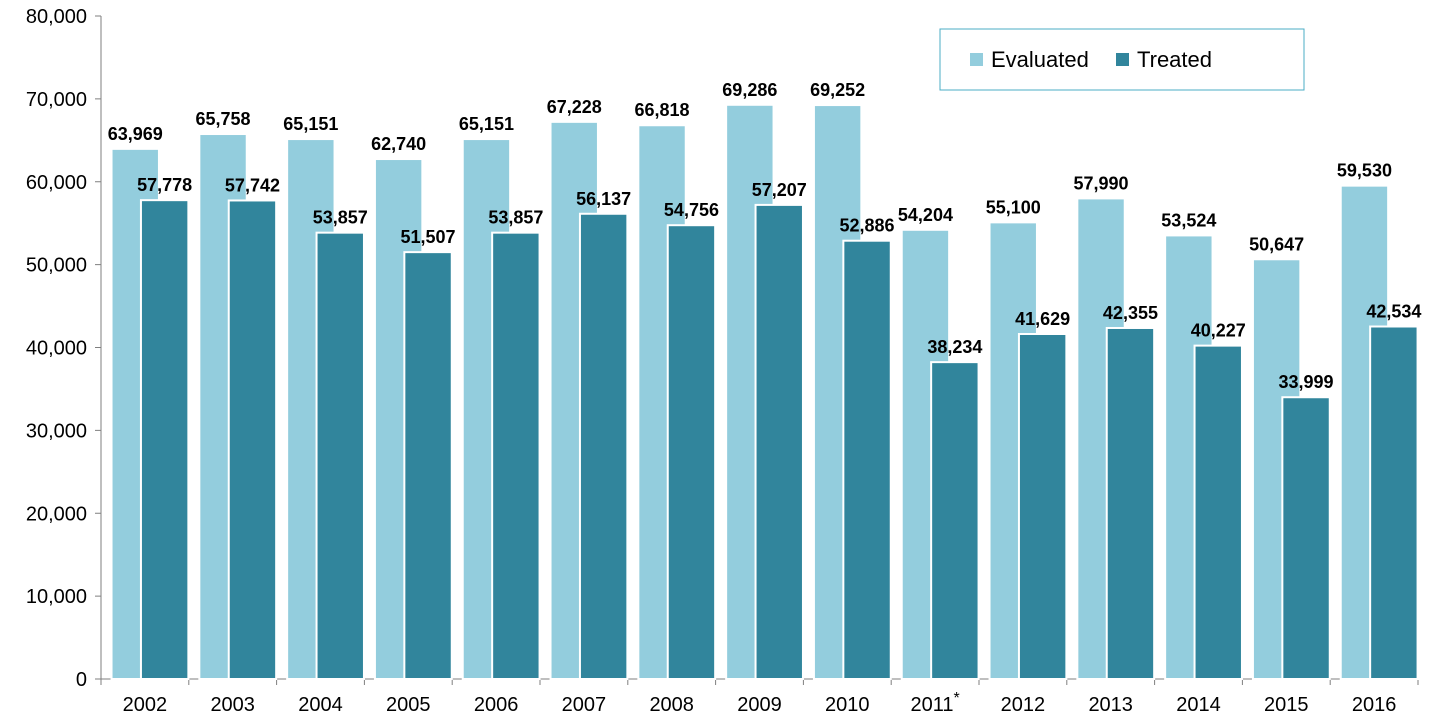 The height and width of the screenshot is (728, 1441). Describe the element at coordinates (956, 698) in the screenshot. I see `x-tick-footnote-mark: *` at that location.